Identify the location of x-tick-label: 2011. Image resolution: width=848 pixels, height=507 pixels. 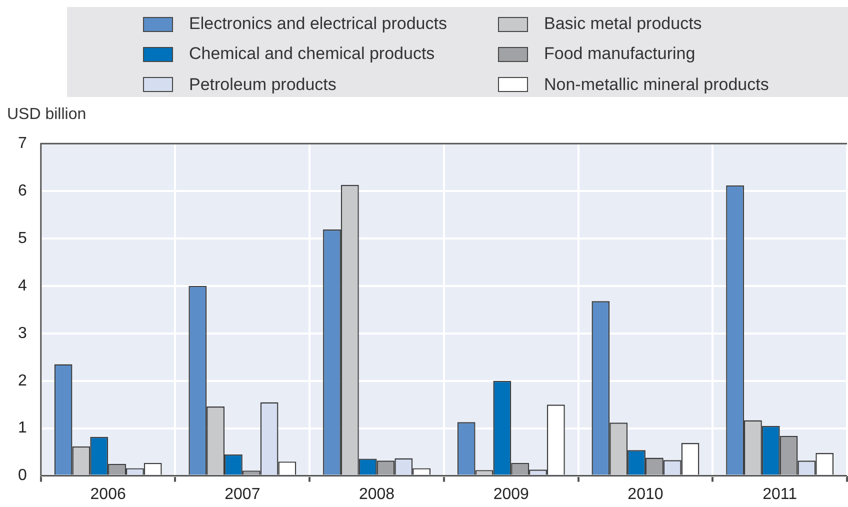
(780, 494).